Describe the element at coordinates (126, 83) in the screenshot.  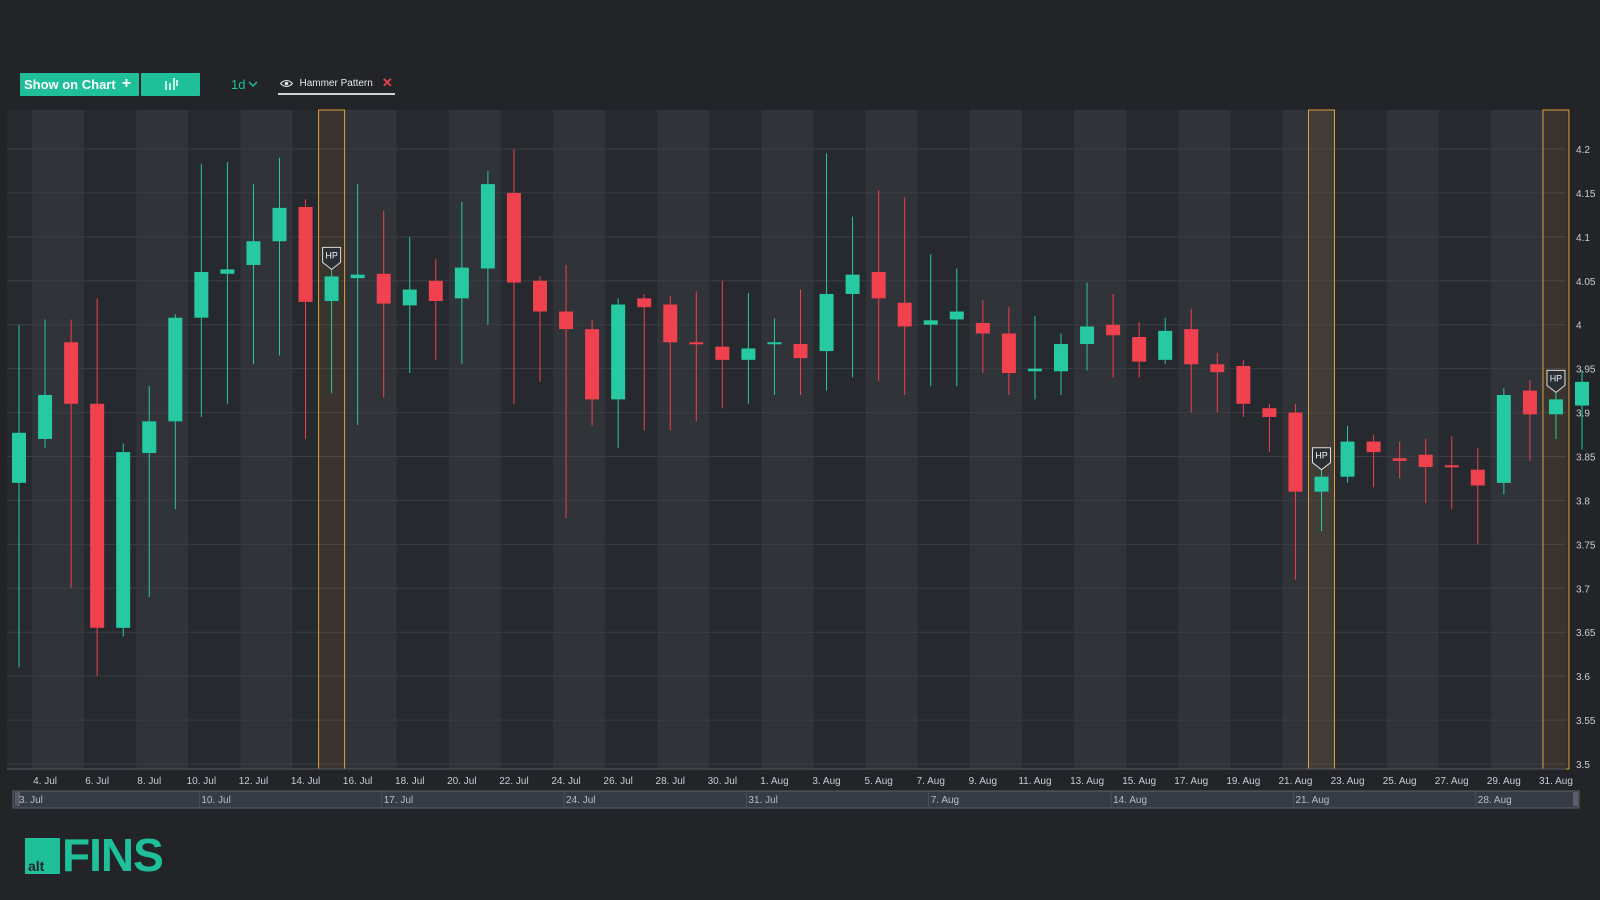
I see `plus-icon: +` at that location.